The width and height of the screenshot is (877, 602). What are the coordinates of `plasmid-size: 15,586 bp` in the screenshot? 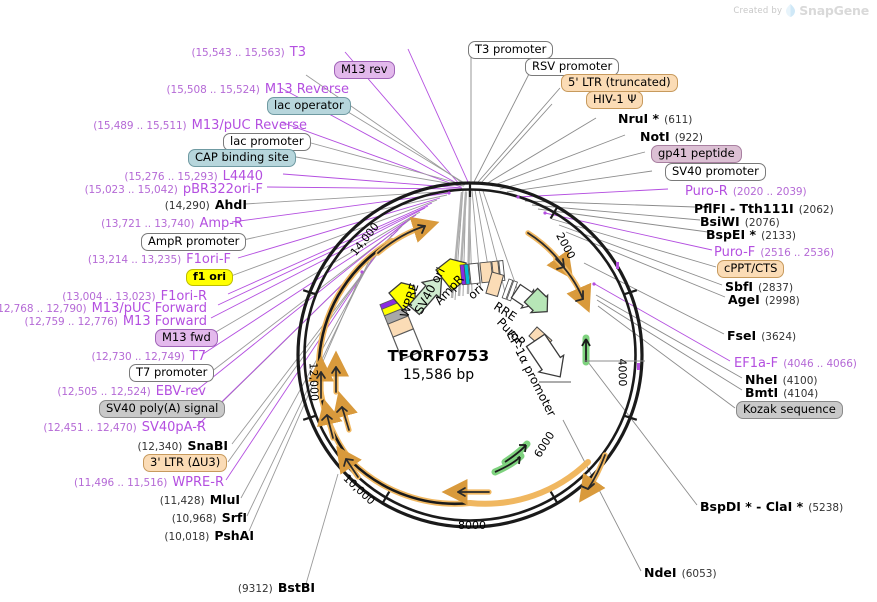 It's located at (438, 375).